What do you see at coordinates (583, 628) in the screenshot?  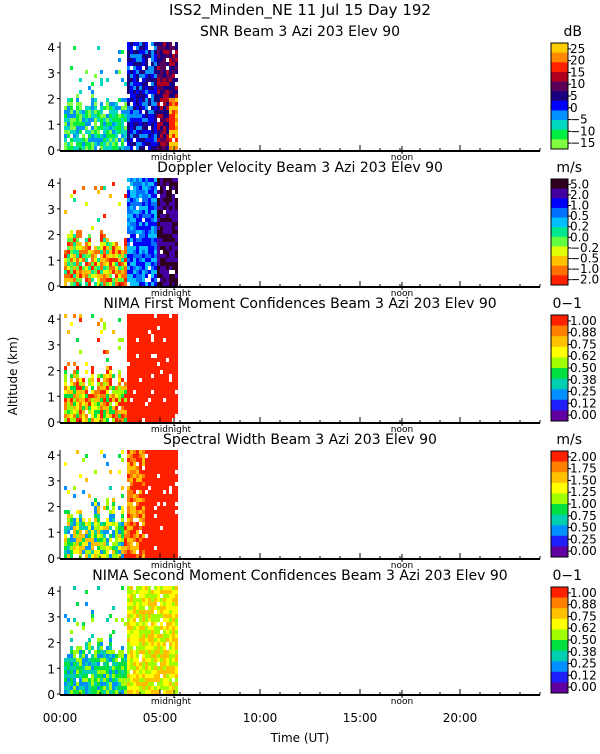 I see `colorbar-label: 0.62` at bounding box center [583, 628].